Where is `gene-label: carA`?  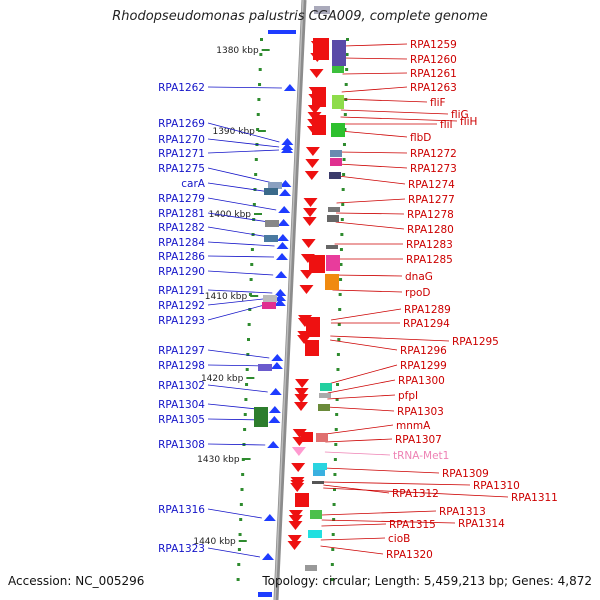
gene-label: carA is located at coordinates (193, 184).